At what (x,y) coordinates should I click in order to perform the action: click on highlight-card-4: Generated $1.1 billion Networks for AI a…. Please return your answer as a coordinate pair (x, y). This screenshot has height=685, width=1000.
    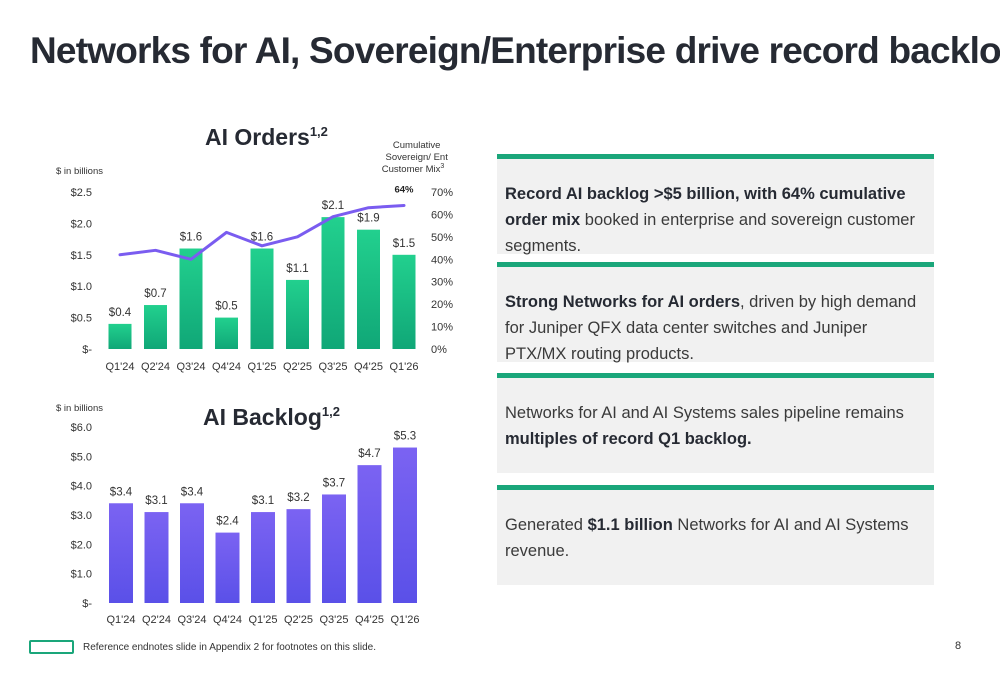
    Looking at the image, I should click on (715, 535).